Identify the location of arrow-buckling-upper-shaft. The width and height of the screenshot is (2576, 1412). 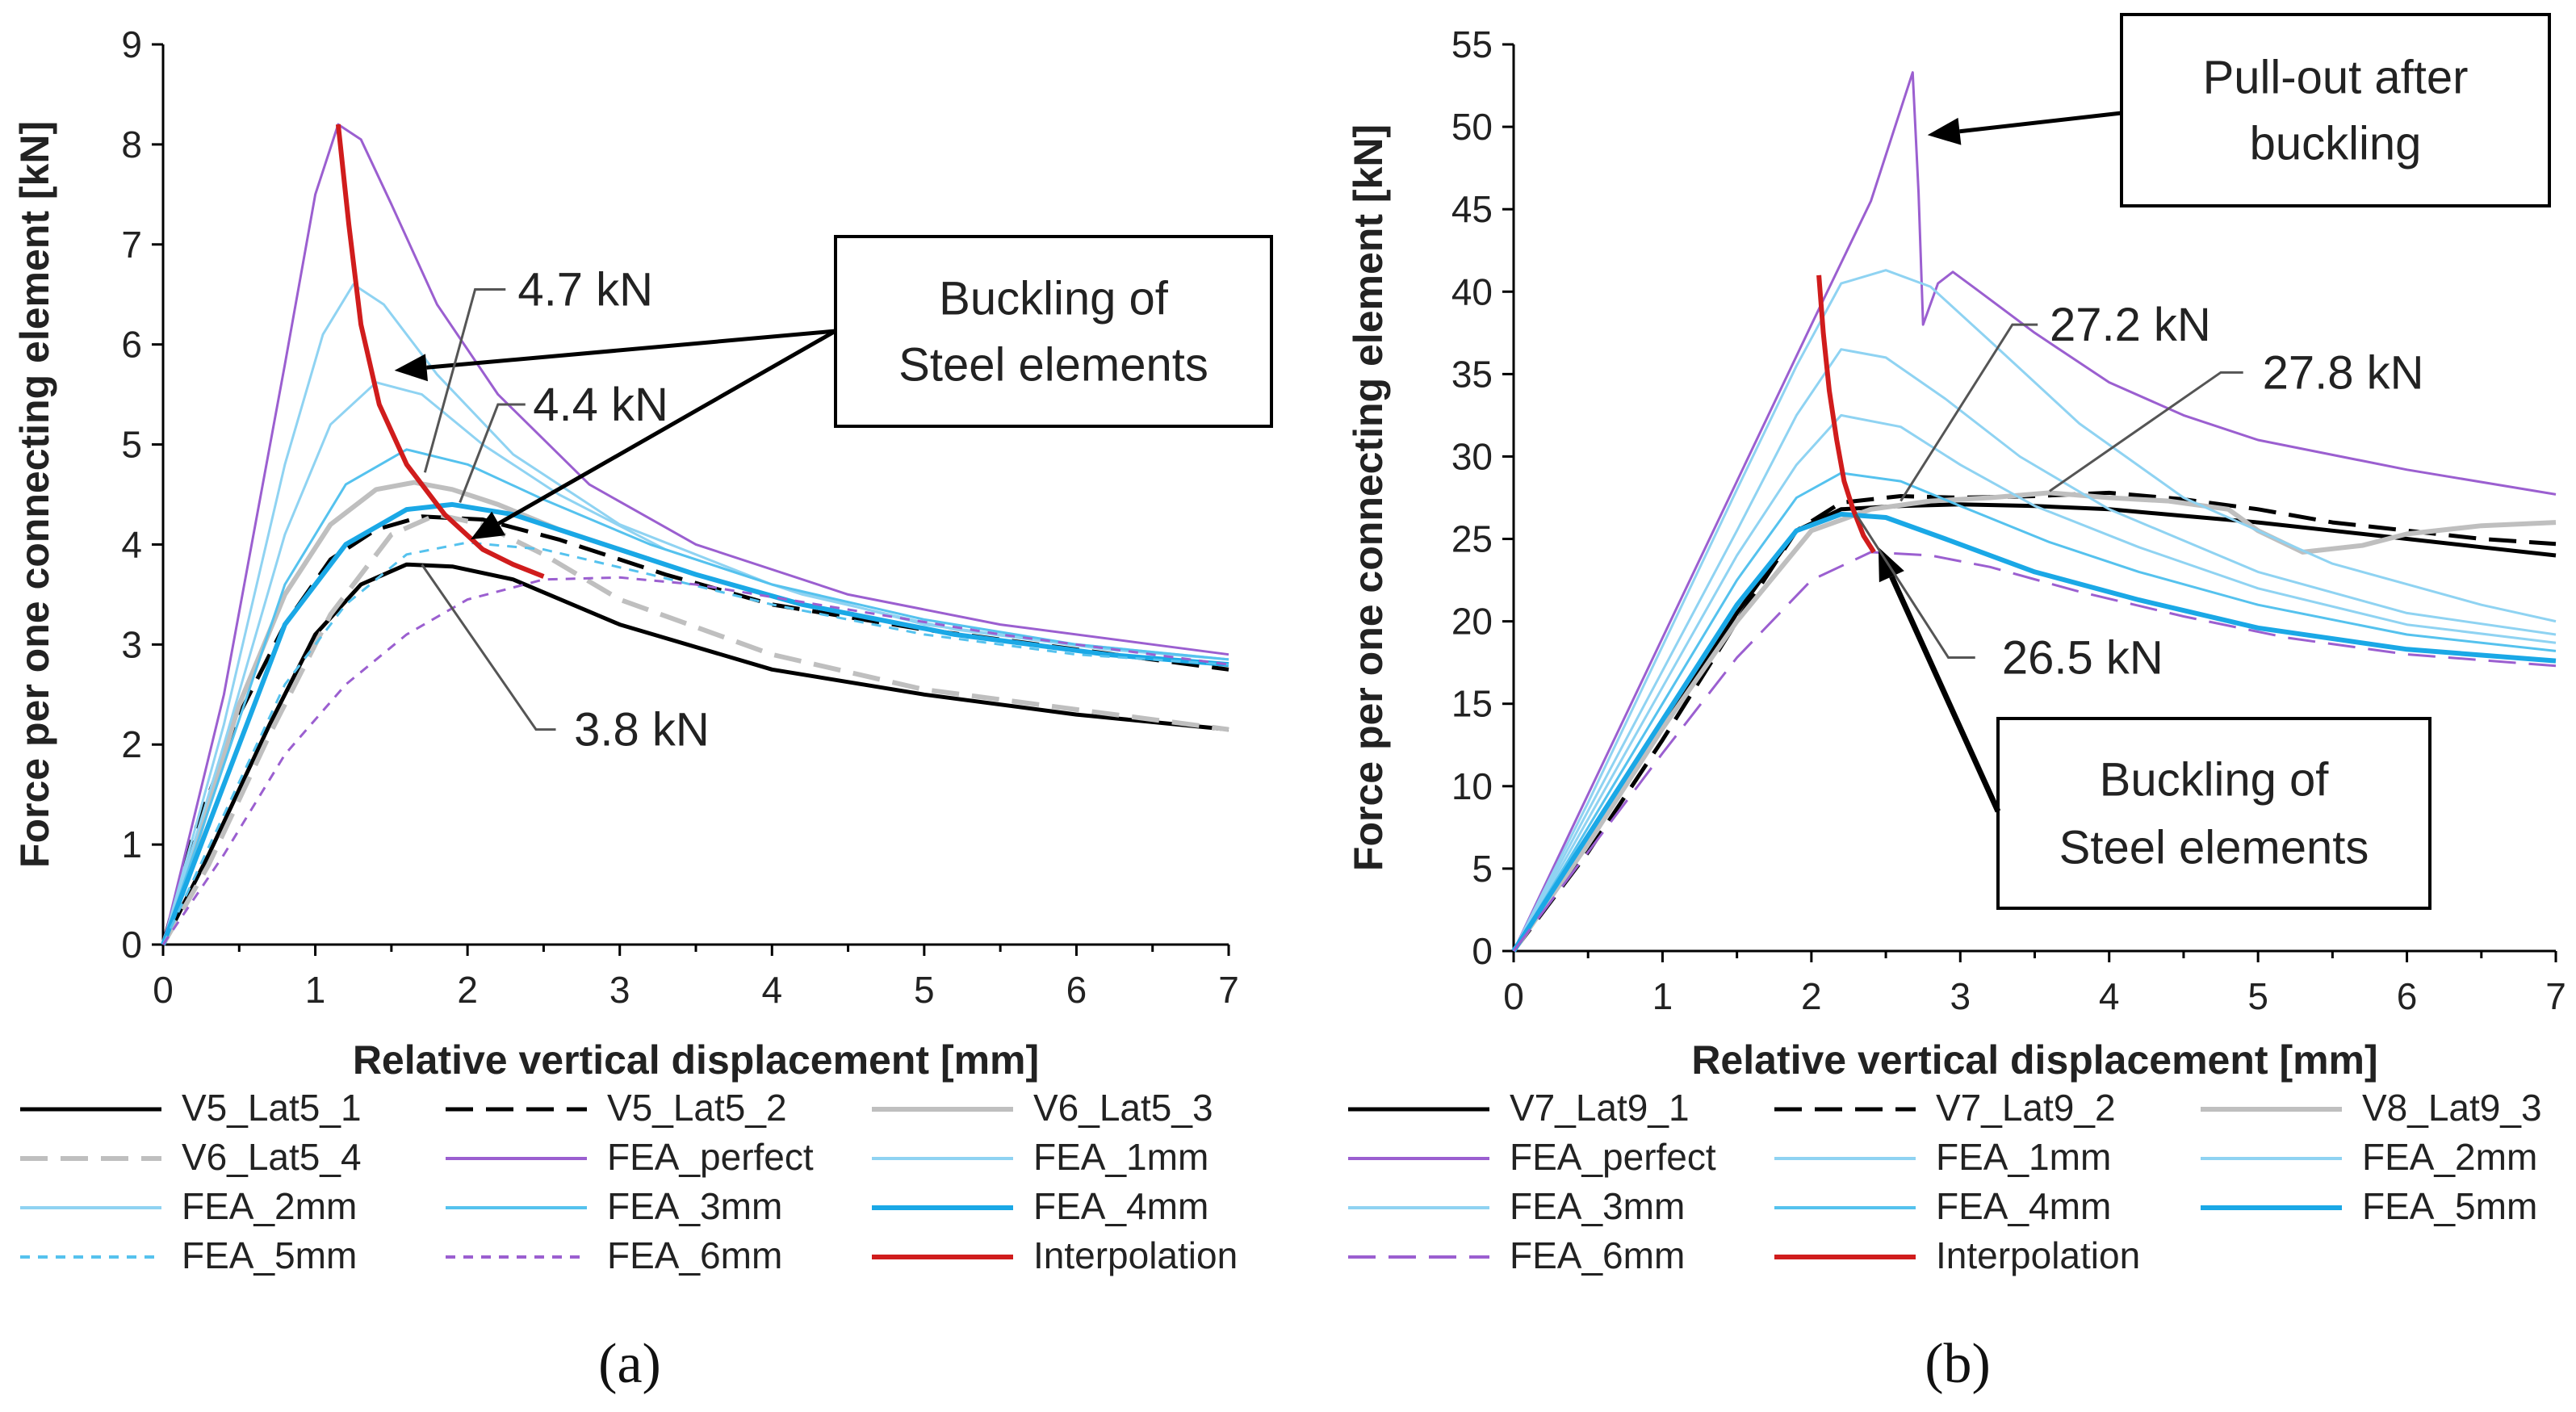
(631, 349).